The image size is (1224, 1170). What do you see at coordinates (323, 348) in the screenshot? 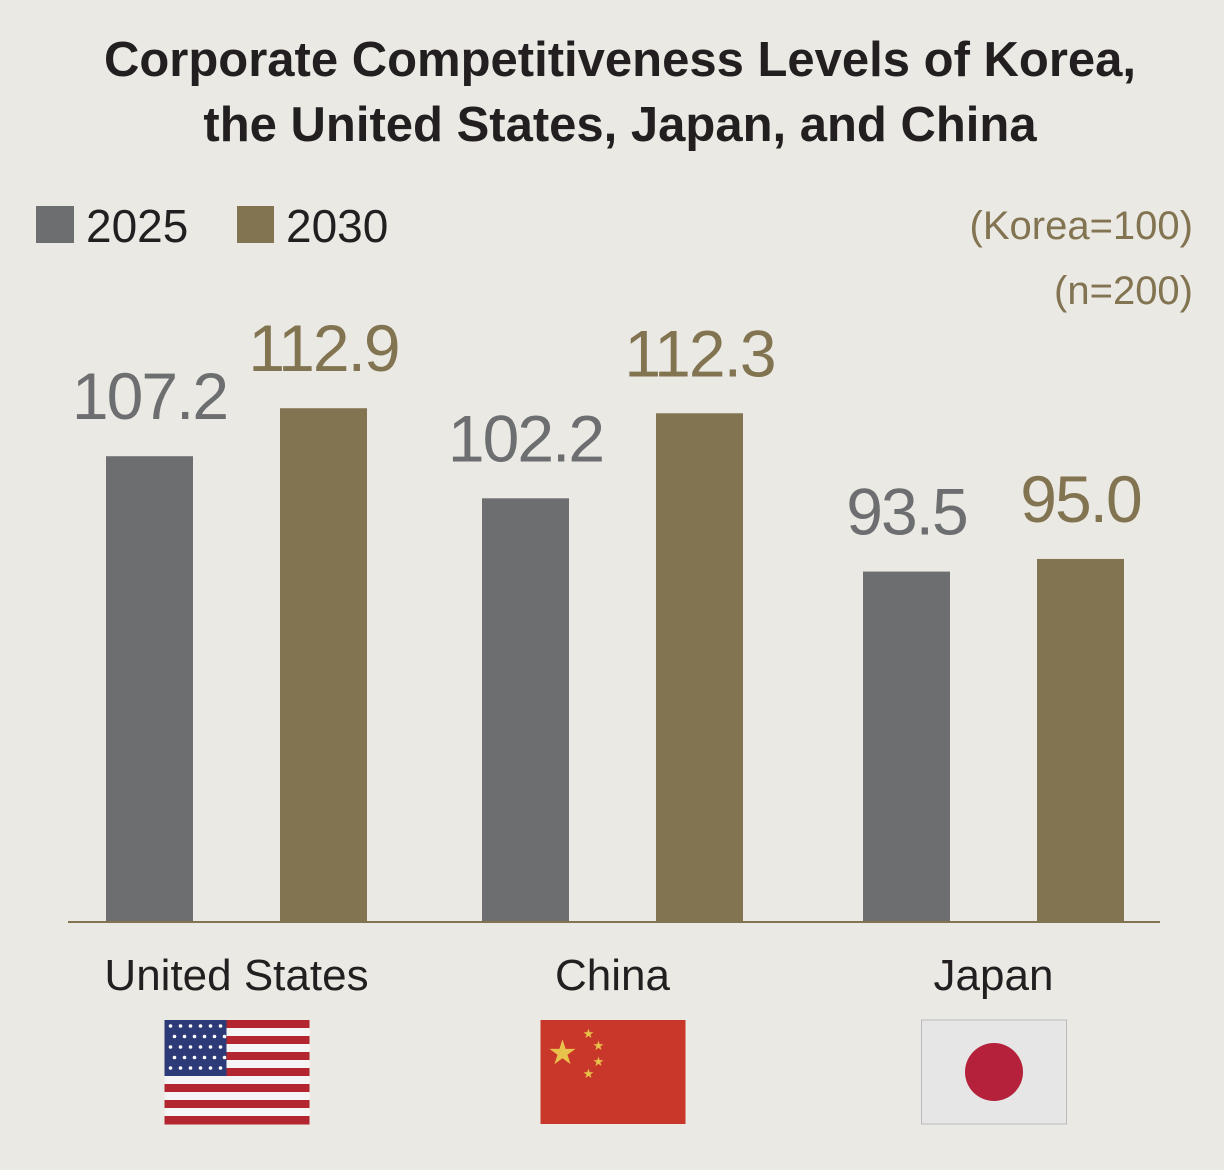
I see `value-label-united-states-2030: 112.9` at bounding box center [323, 348].